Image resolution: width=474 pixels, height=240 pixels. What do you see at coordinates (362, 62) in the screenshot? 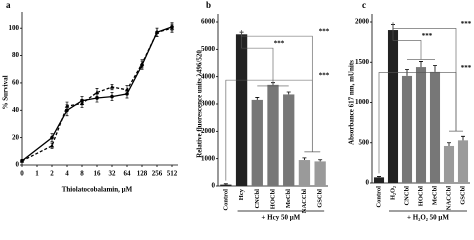
I see `y-tick-label: 1500` at bounding box center [362, 62].